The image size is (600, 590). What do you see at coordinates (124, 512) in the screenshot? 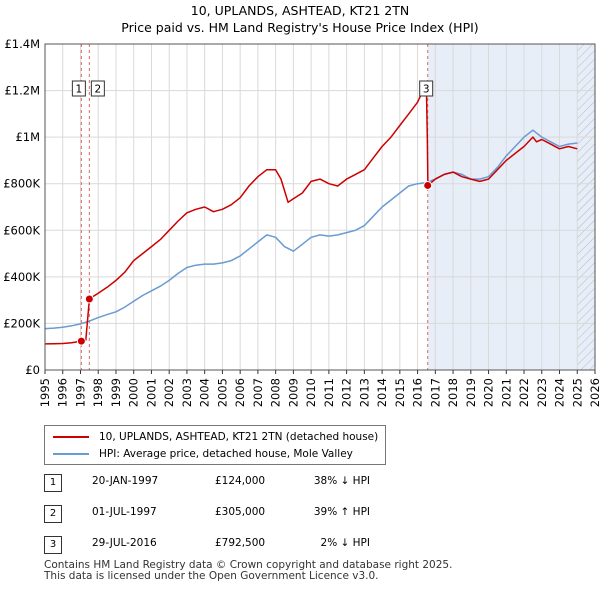
I see `row-date: 01-JUL-1997` at bounding box center [124, 512].